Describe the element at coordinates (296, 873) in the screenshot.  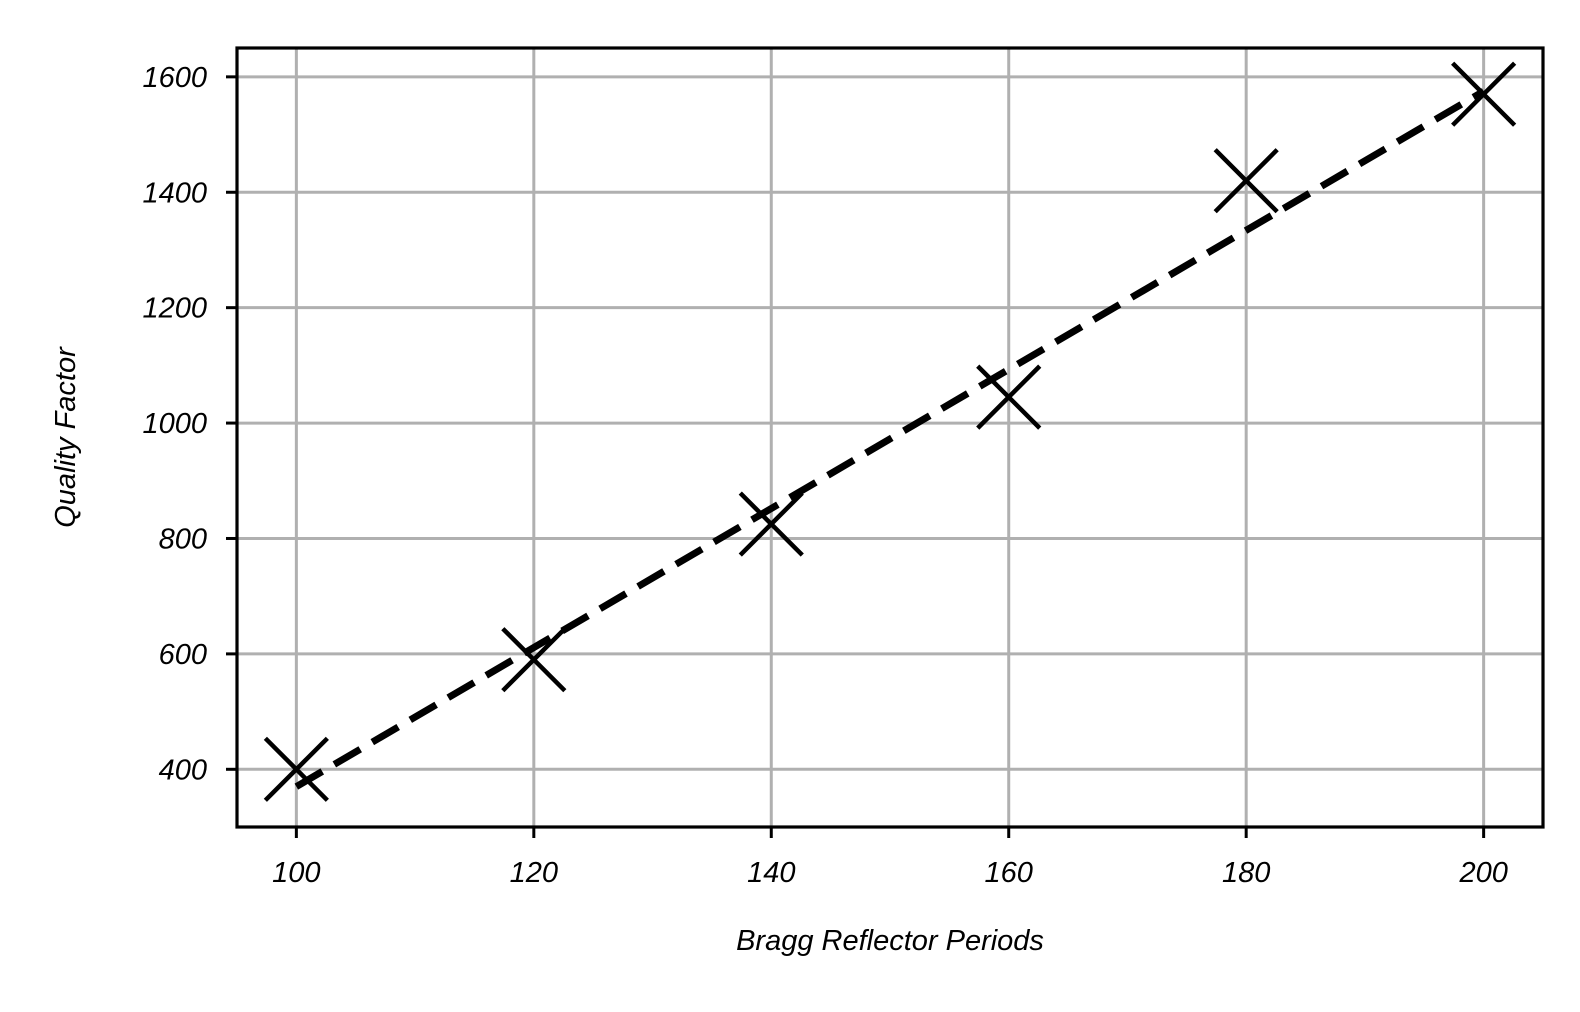
I see `x-tick-label: 100` at that location.